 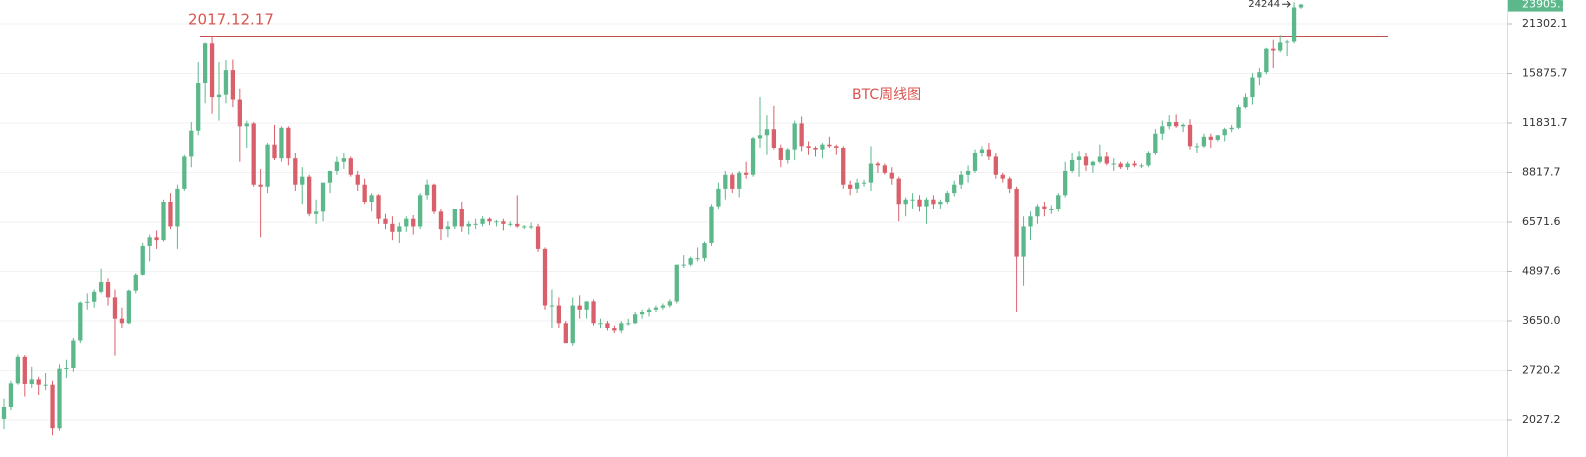 What do you see at coordinates (1541, 221) in the screenshot?
I see `y-tick-label: 6571.6` at bounding box center [1541, 221].